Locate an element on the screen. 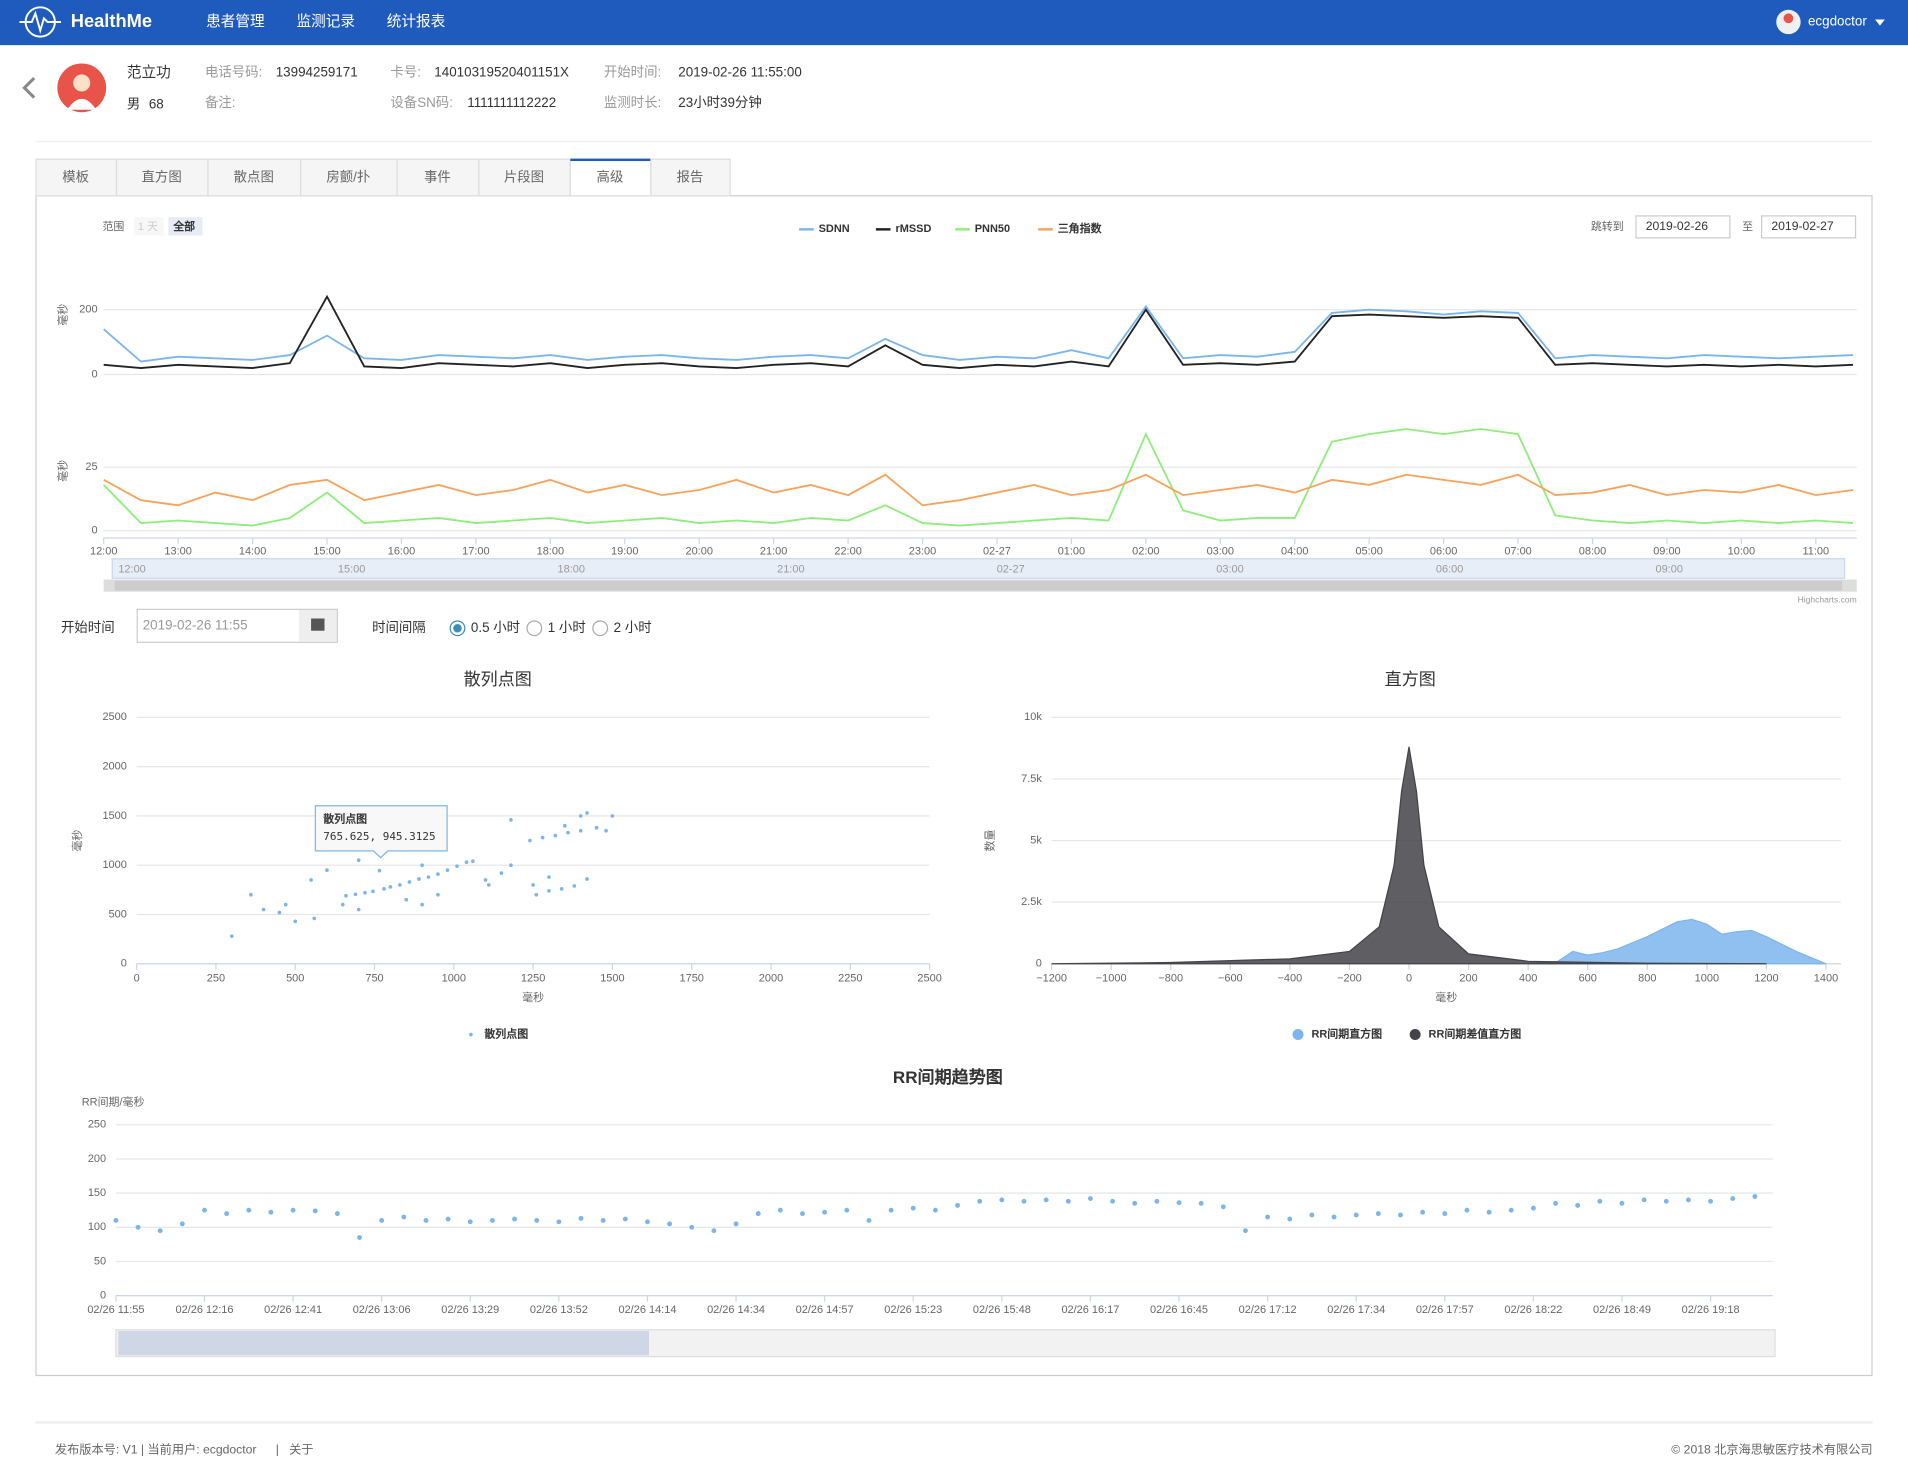 The width and height of the screenshot is (1908, 1472). x-tick-label: 09:00 is located at coordinates (1666, 551).